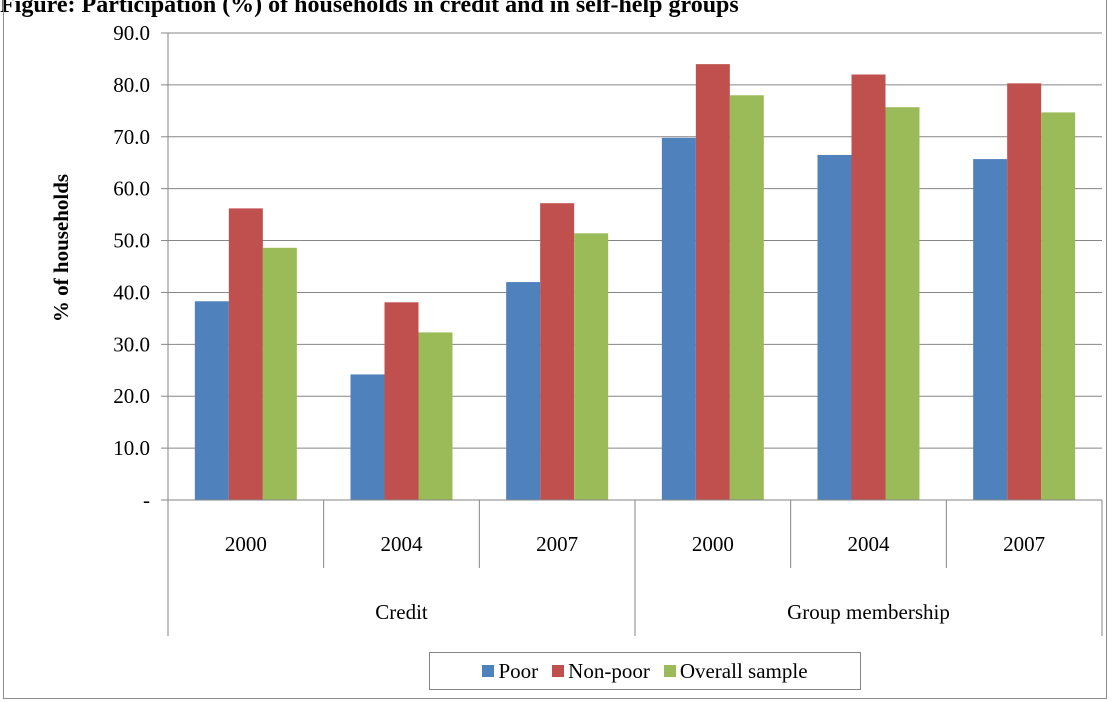 The height and width of the screenshot is (702, 1112). I want to click on legend-item: Poor, so click(510, 671).